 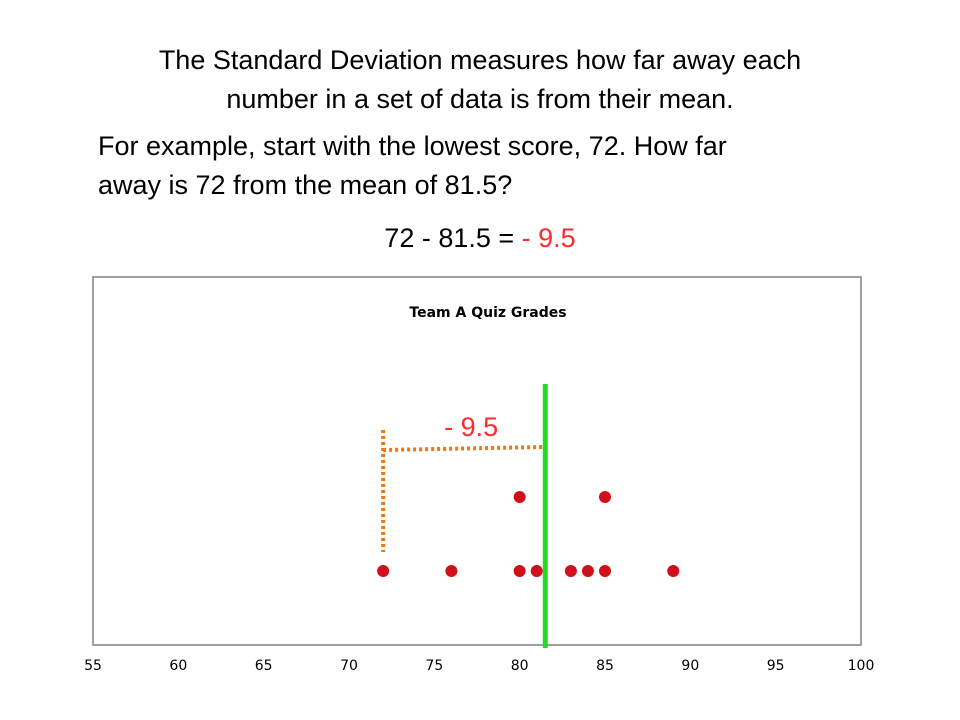 What do you see at coordinates (605, 666) in the screenshot?
I see `x-tick-label: 85` at bounding box center [605, 666].